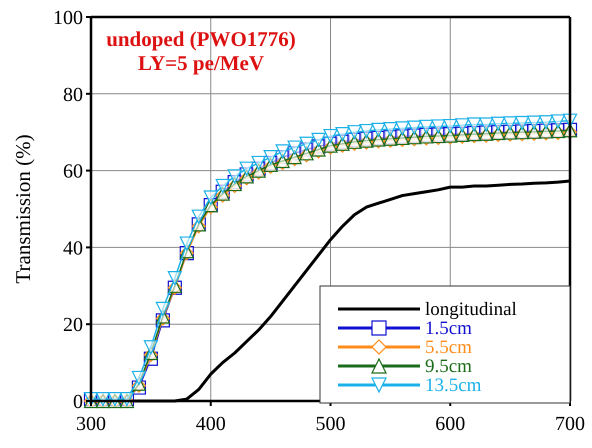 This screenshot has width=592, height=448. What do you see at coordinates (68, 18) in the screenshot?
I see `y-tick-label: 100` at bounding box center [68, 18].